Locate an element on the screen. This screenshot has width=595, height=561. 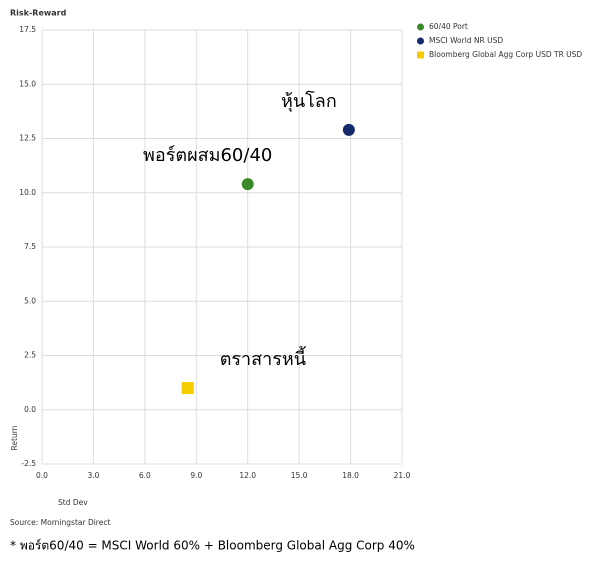
annotation: พอร์ตผสม60/40 is located at coordinates (207, 155).